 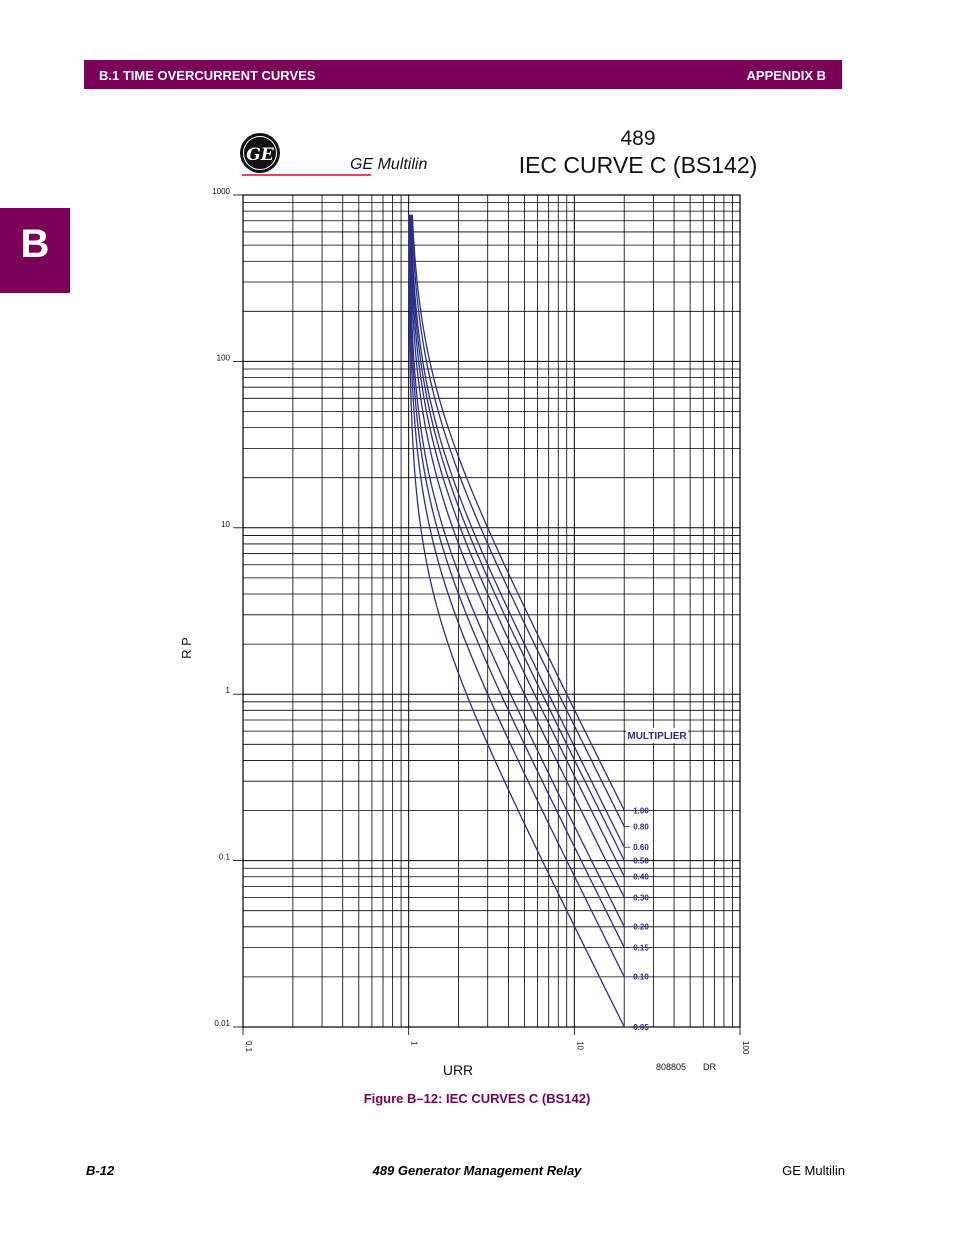 I want to click on legend-title-background, so click(x=657, y=735).